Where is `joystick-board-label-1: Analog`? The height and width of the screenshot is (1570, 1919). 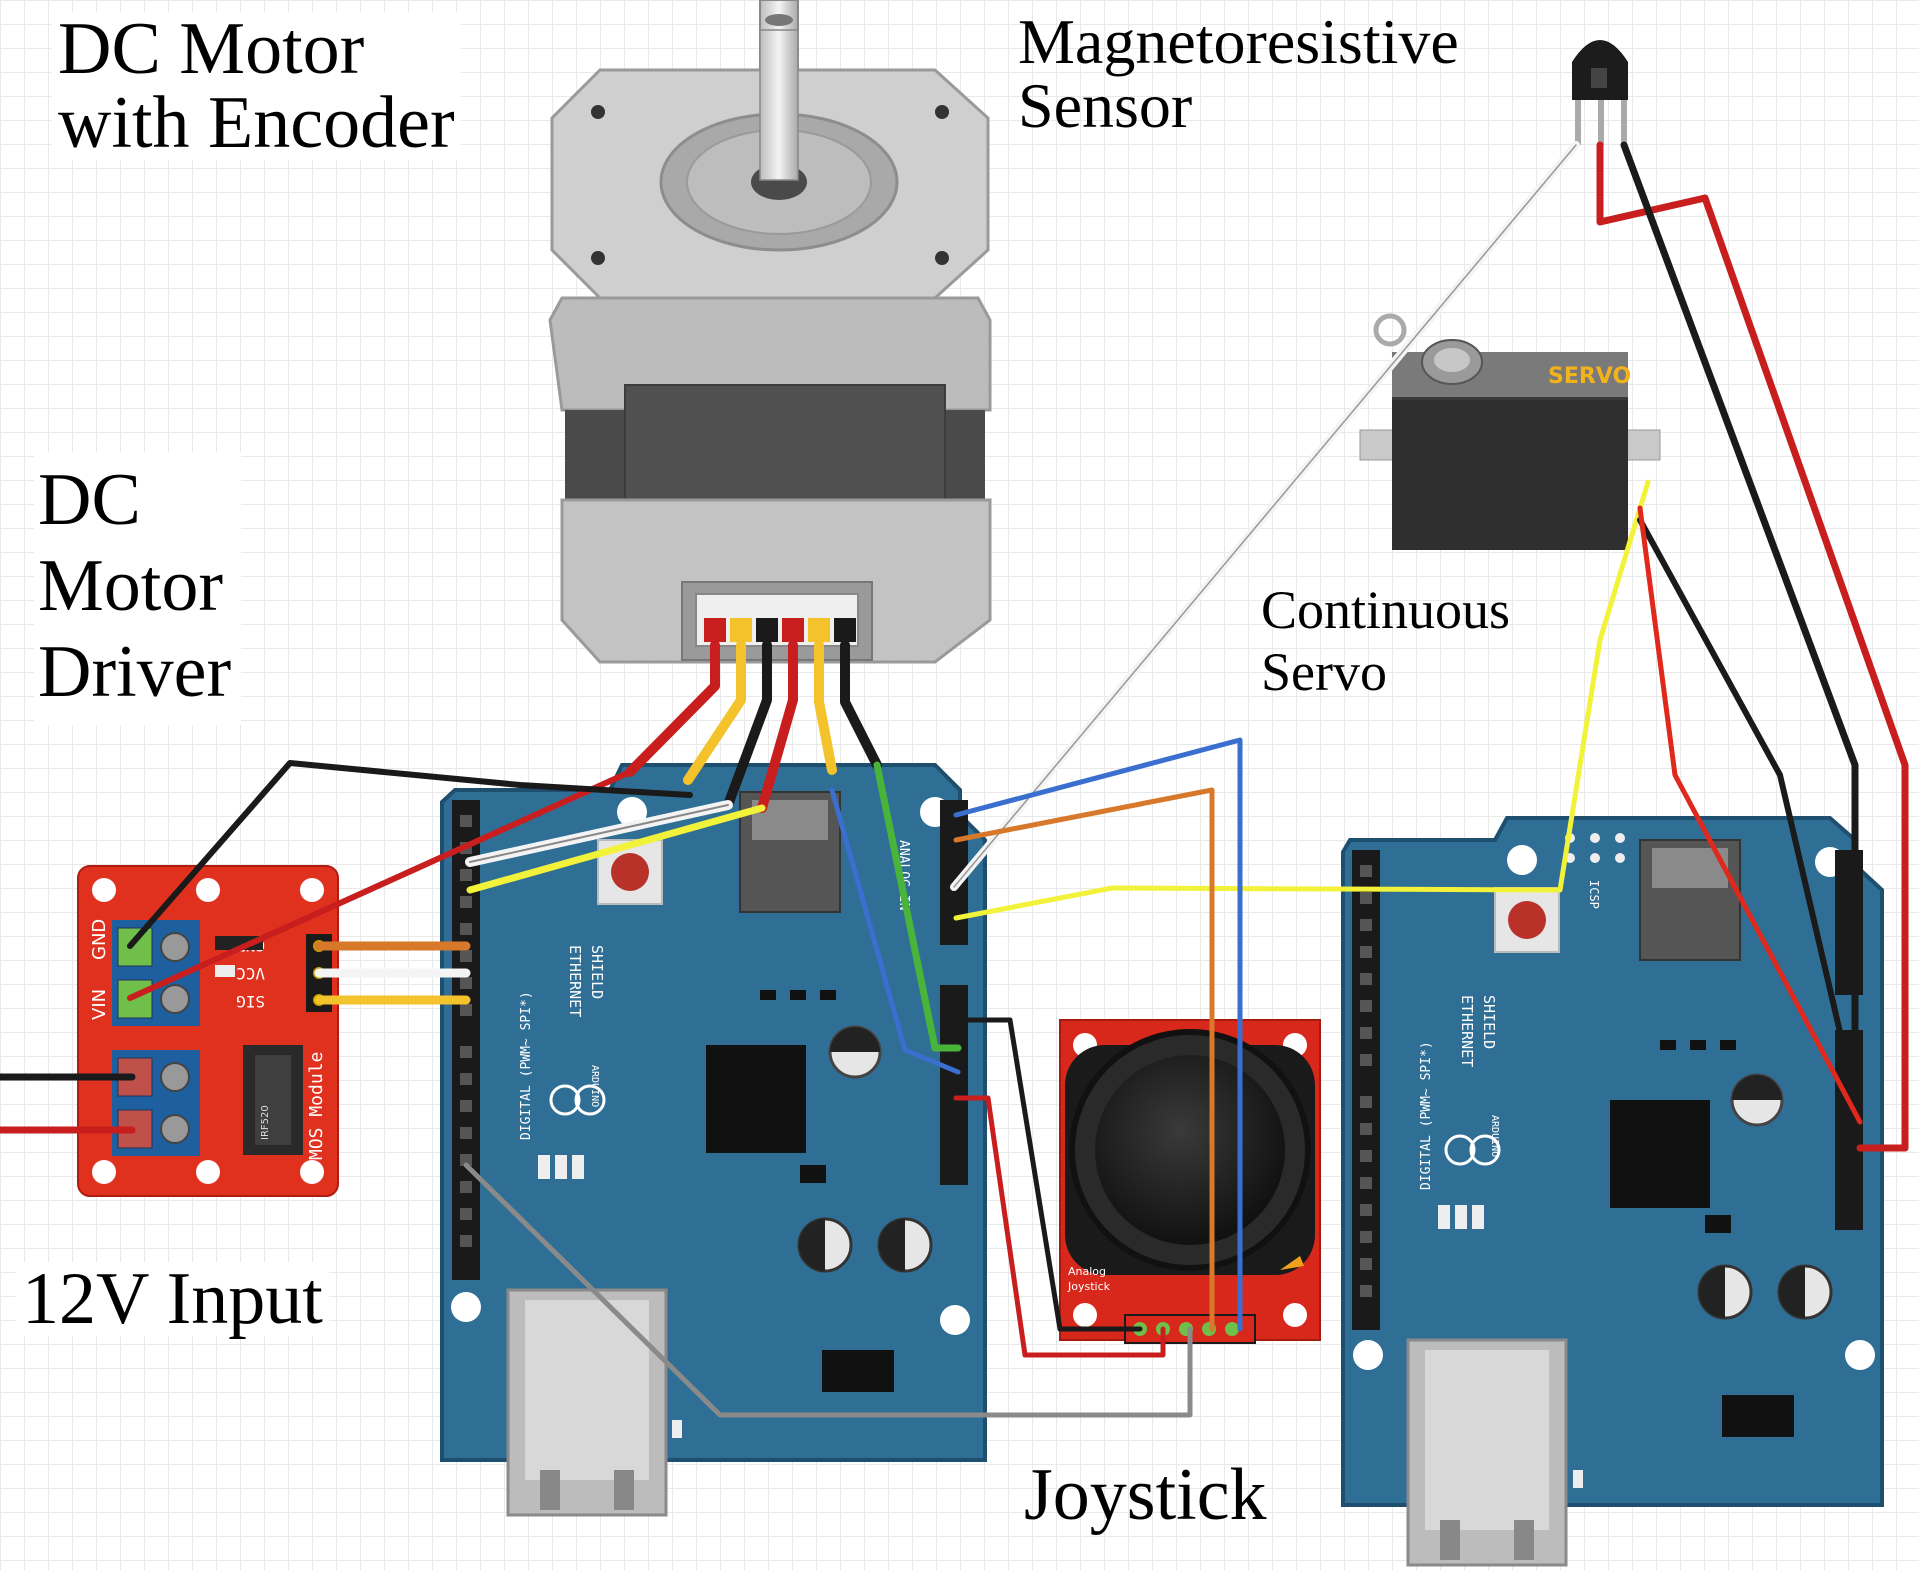 joystick-board-label-1: Analog is located at coordinates (1087, 1271).